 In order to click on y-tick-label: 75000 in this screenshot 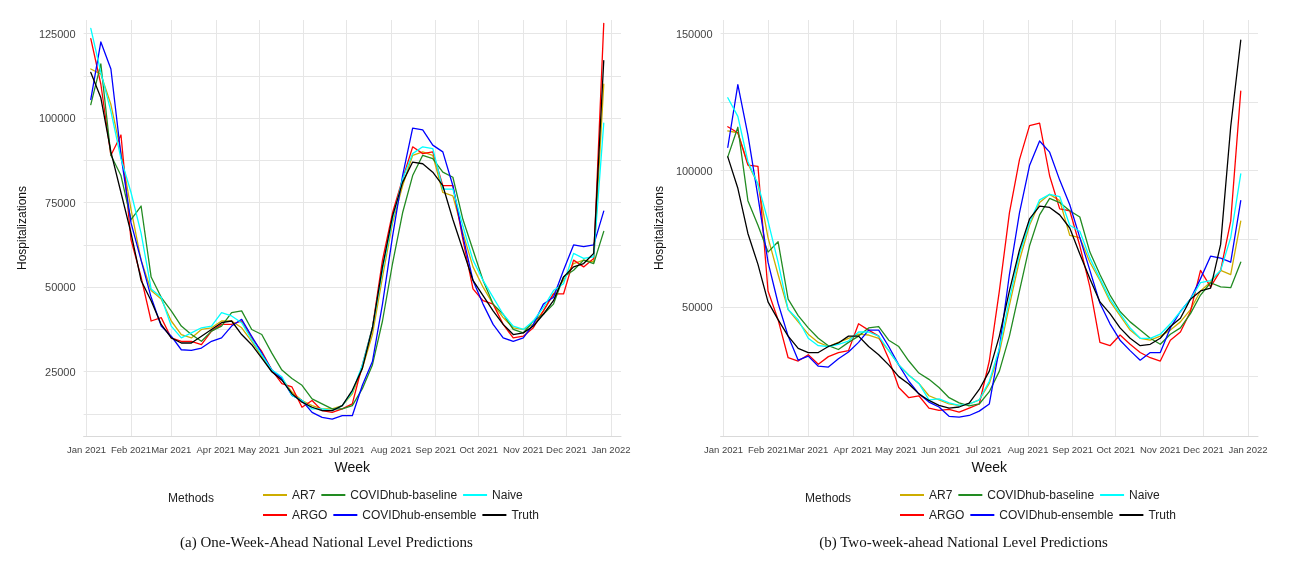, I will do `click(60, 202)`.